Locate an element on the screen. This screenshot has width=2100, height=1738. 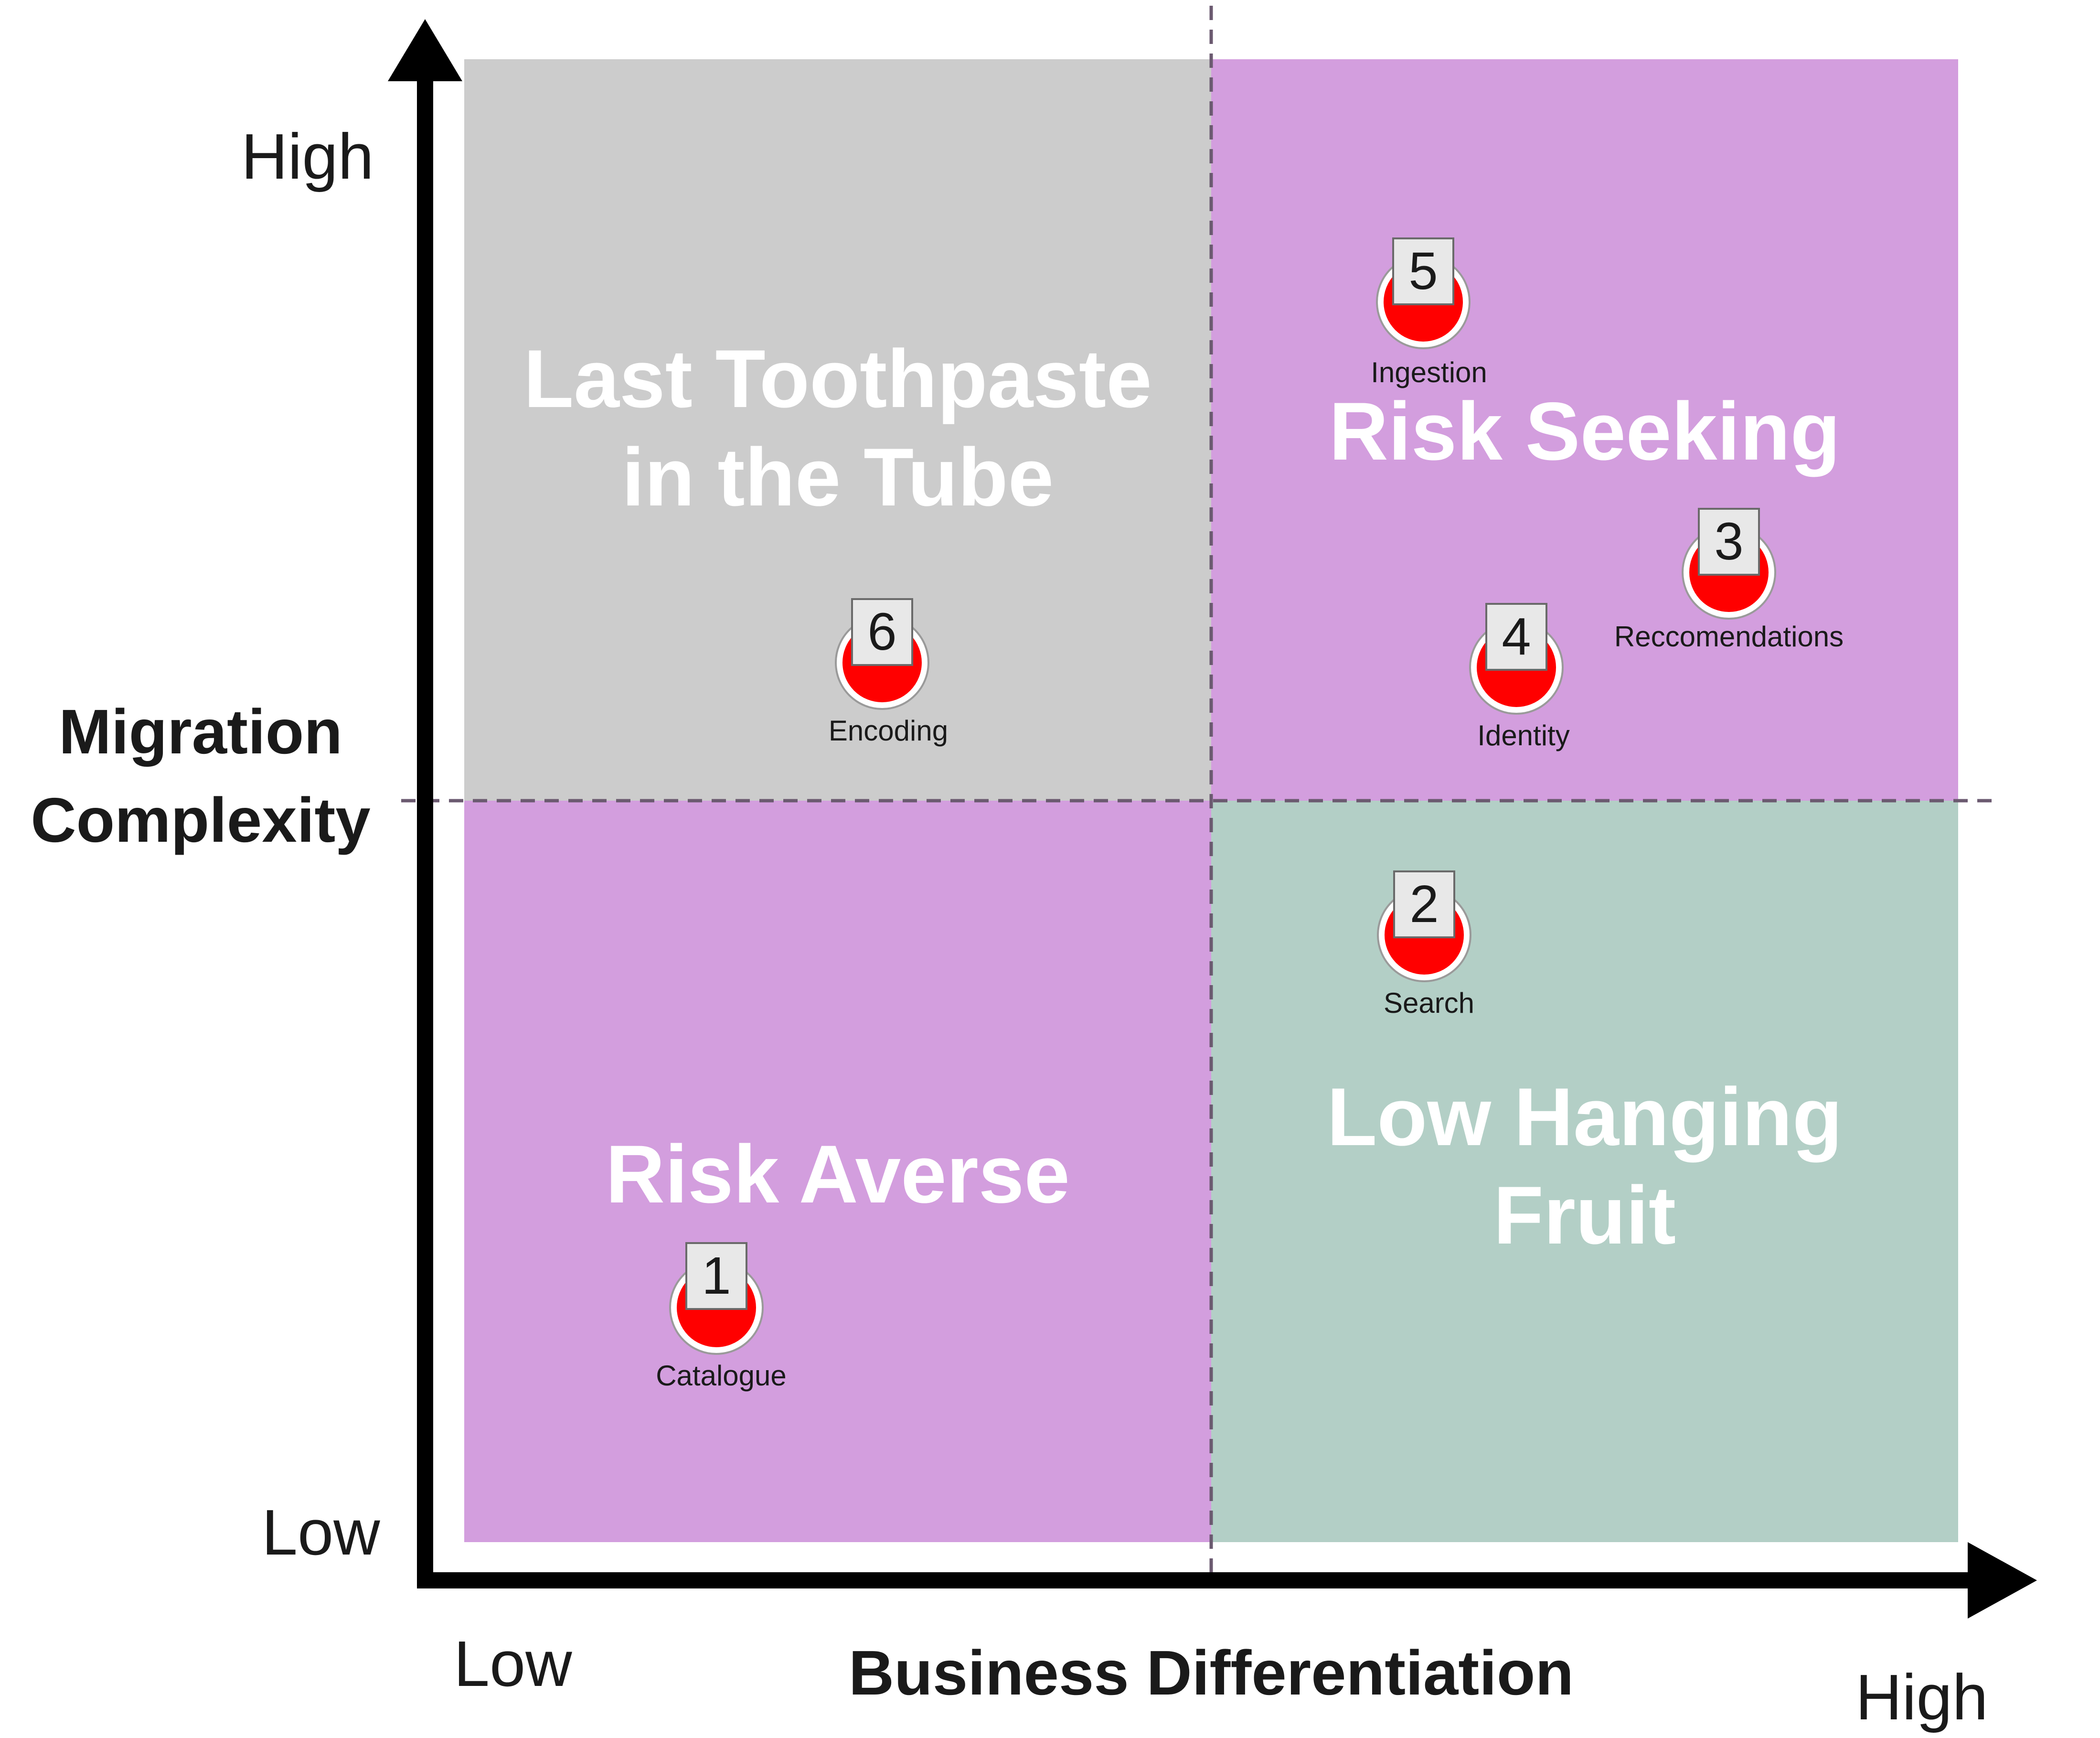
marker-number-4: 4 is located at coordinates (1516, 637).